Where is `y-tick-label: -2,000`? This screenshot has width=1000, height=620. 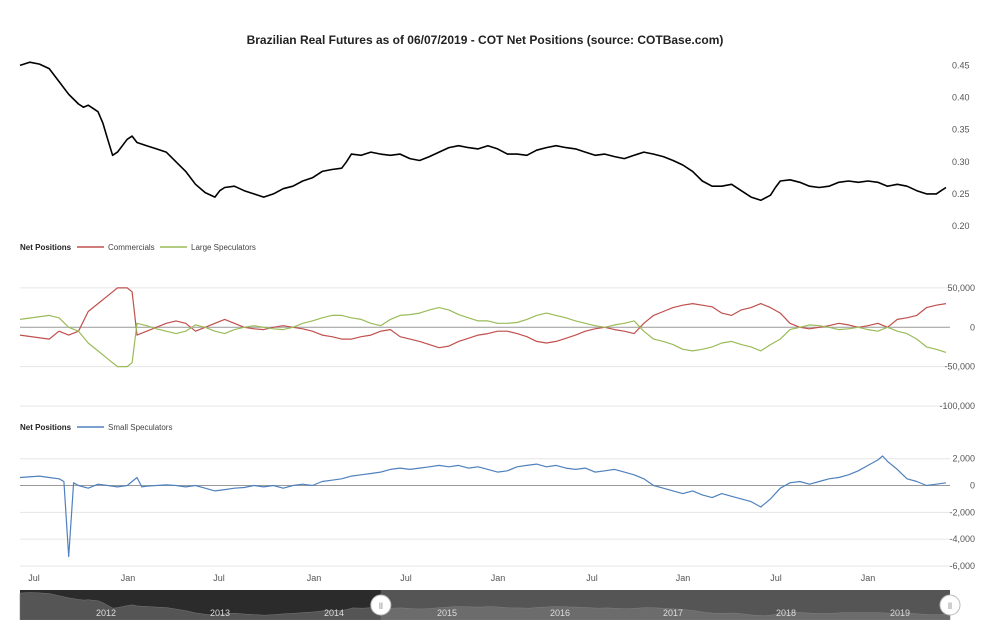
y-tick-label: -2,000 is located at coordinates (962, 512).